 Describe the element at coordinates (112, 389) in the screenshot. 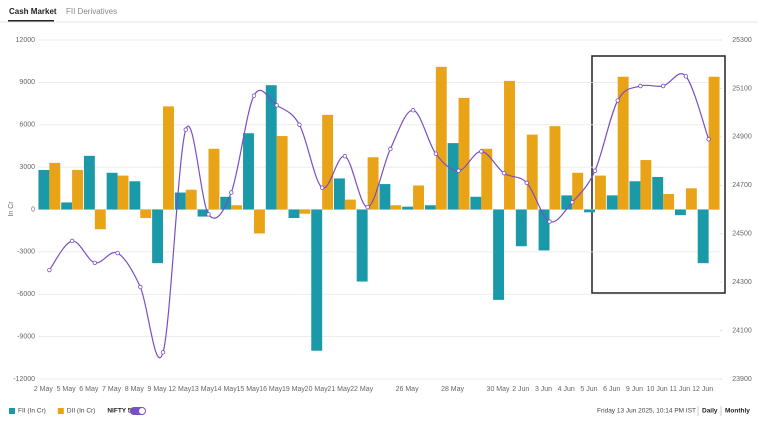

I see `x-tick-label: 7 May` at that location.